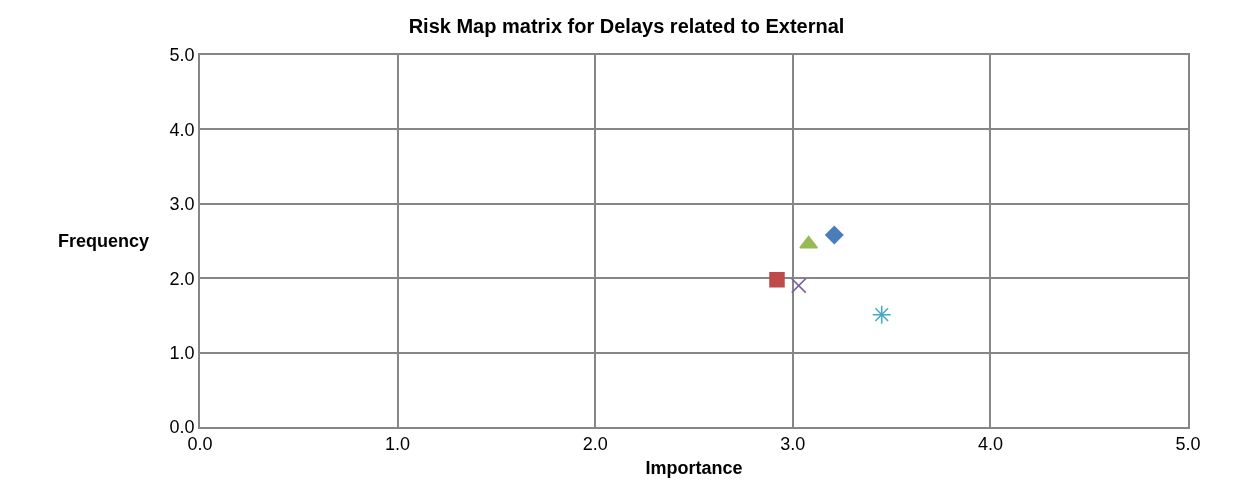 Image resolution: width=1253 pixels, height=487 pixels. Describe the element at coordinates (182, 352) in the screenshot. I see `y-tick-label: 1.0` at that location.